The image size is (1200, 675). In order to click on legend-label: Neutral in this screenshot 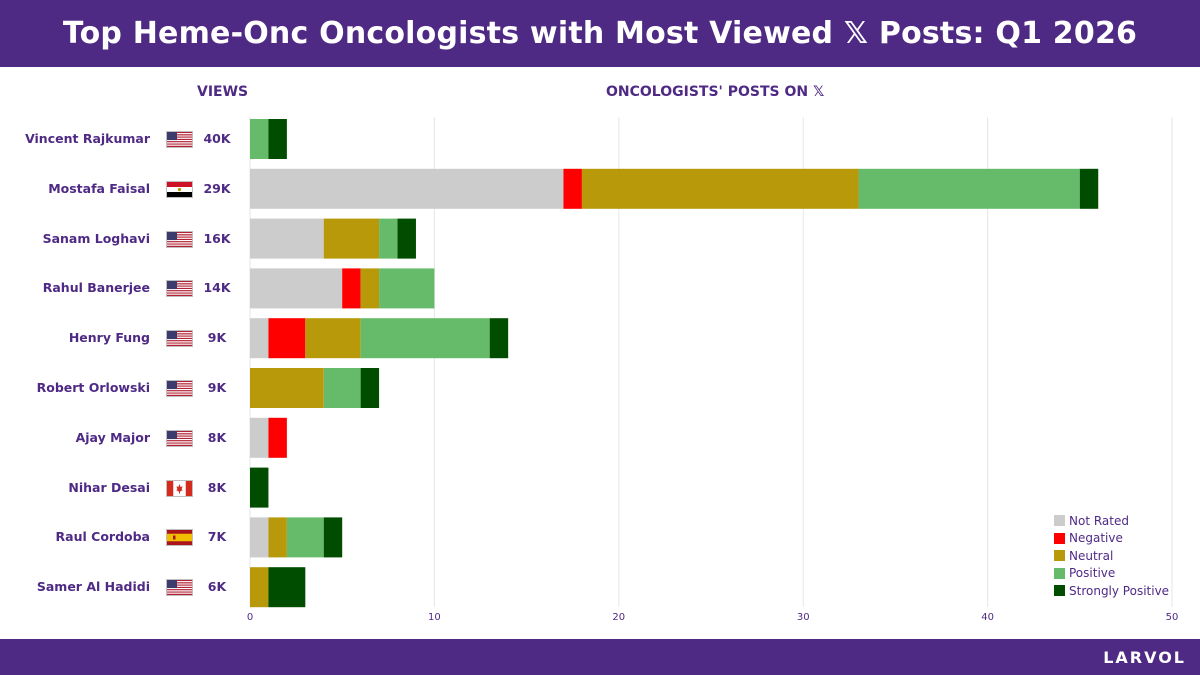, I will do `click(1091, 555)`.